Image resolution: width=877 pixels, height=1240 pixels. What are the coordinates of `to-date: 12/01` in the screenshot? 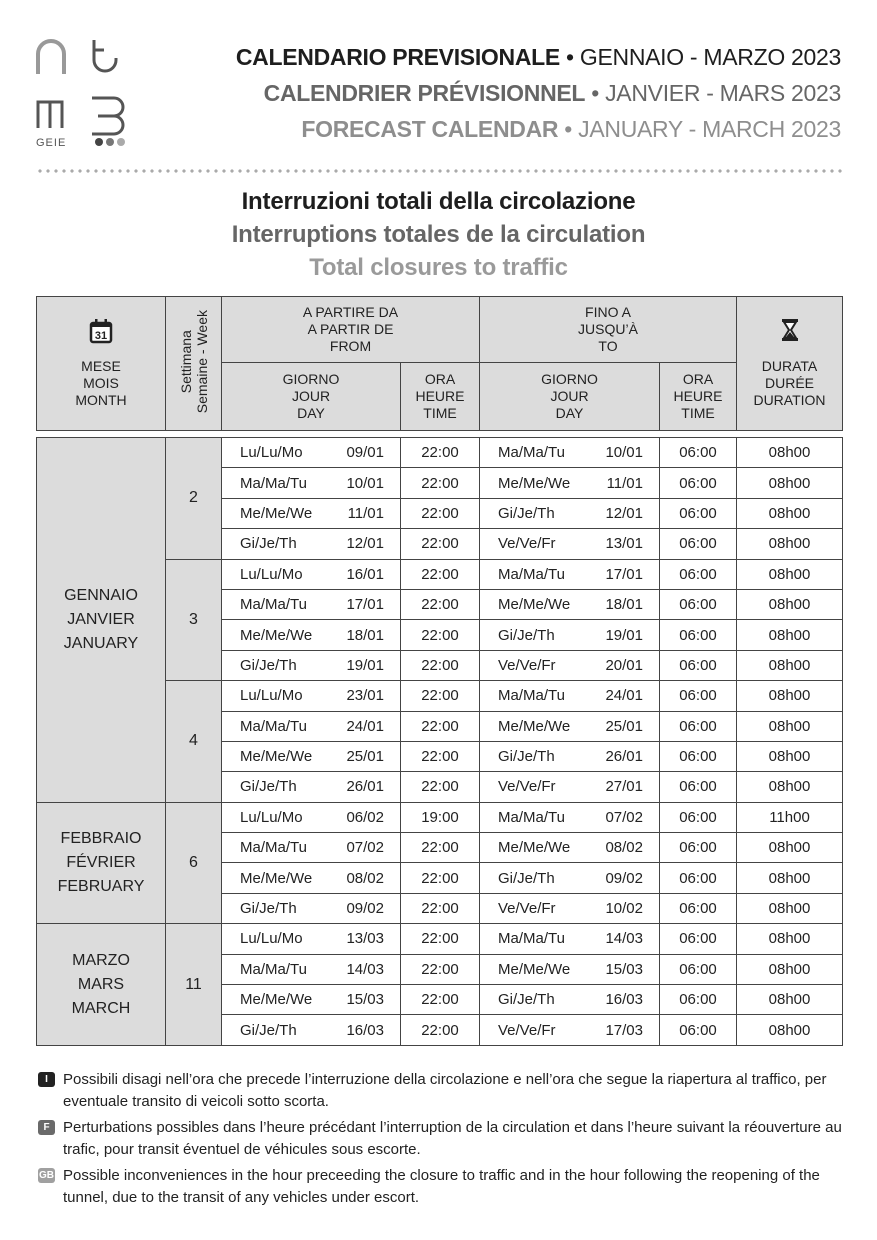 It's located at (629, 513).